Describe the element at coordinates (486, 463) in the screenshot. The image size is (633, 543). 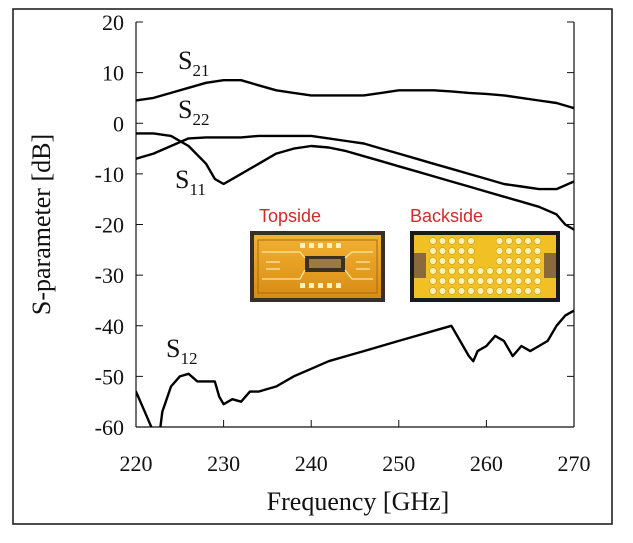
I see `x-tick-label: 260` at that location.